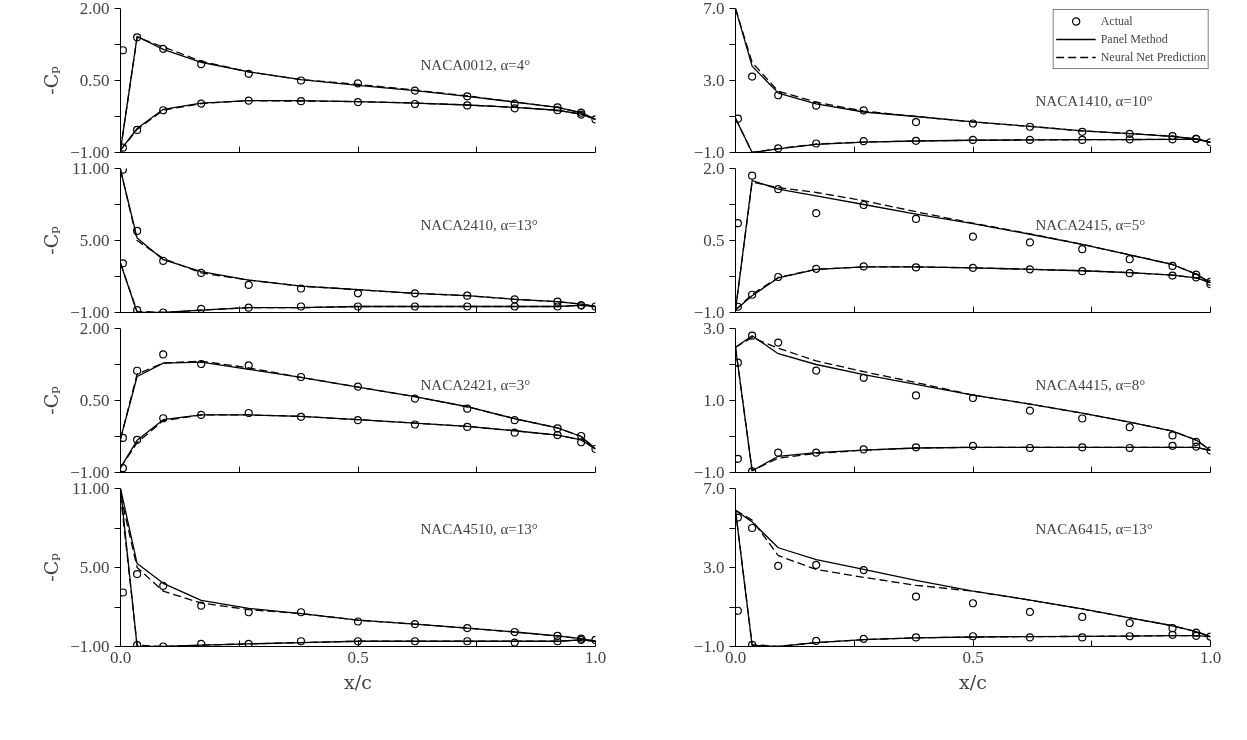 The height and width of the screenshot is (740, 1247). Describe the element at coordinates (1094, 529) in the screenshot. I see `annotation: NACA6415, α=13°` at that location.